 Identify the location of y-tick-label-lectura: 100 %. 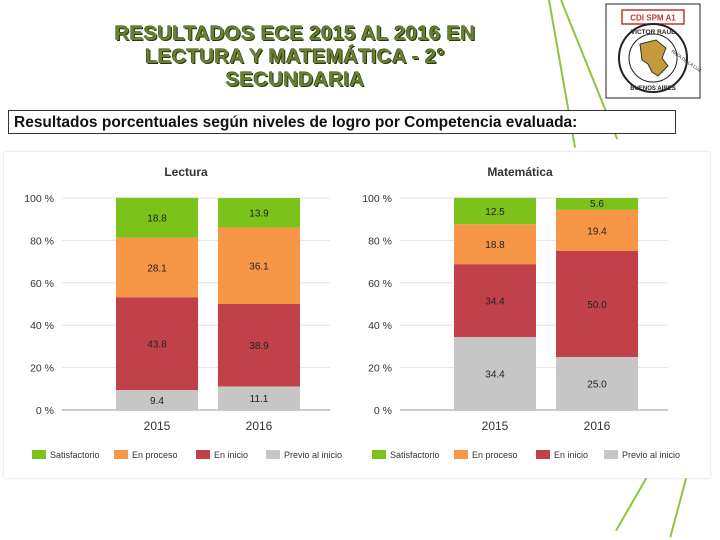
(39, 199).